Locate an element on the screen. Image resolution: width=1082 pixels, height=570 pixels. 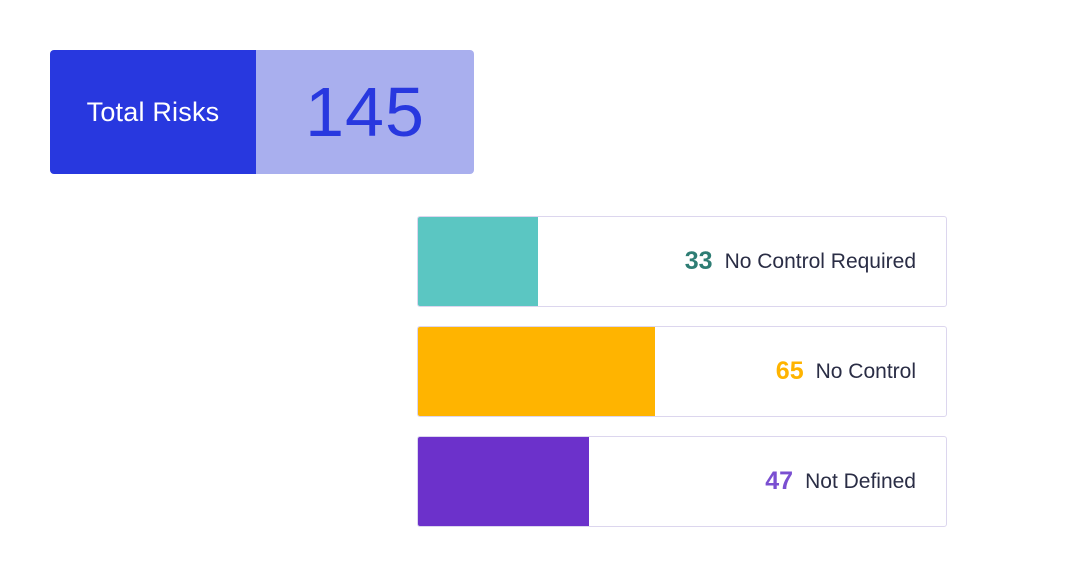
bar-row-no-control: 65 No Control is located at coordinates (682, 371).